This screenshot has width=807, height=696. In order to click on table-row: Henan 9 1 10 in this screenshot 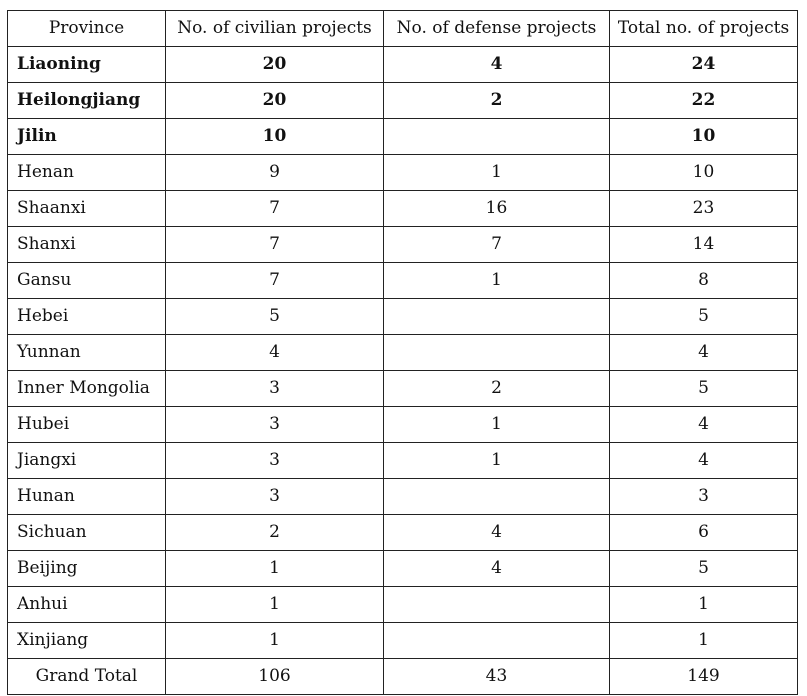, I will do `click(402, 172)`.